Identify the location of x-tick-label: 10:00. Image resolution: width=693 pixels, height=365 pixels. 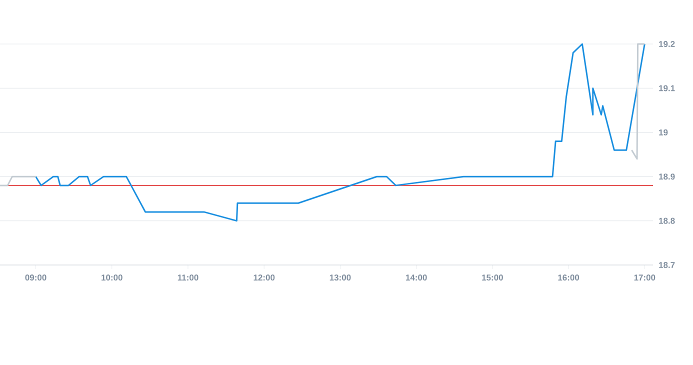
(112, 277).